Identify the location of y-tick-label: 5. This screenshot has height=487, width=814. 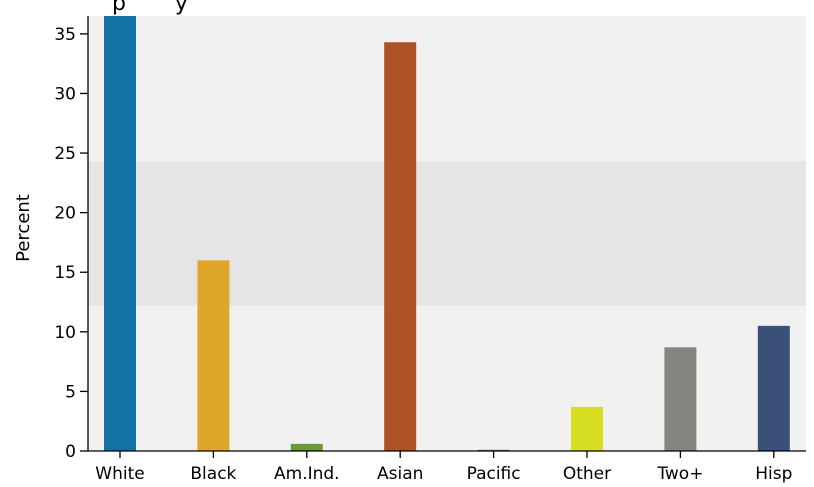
(70, 392).